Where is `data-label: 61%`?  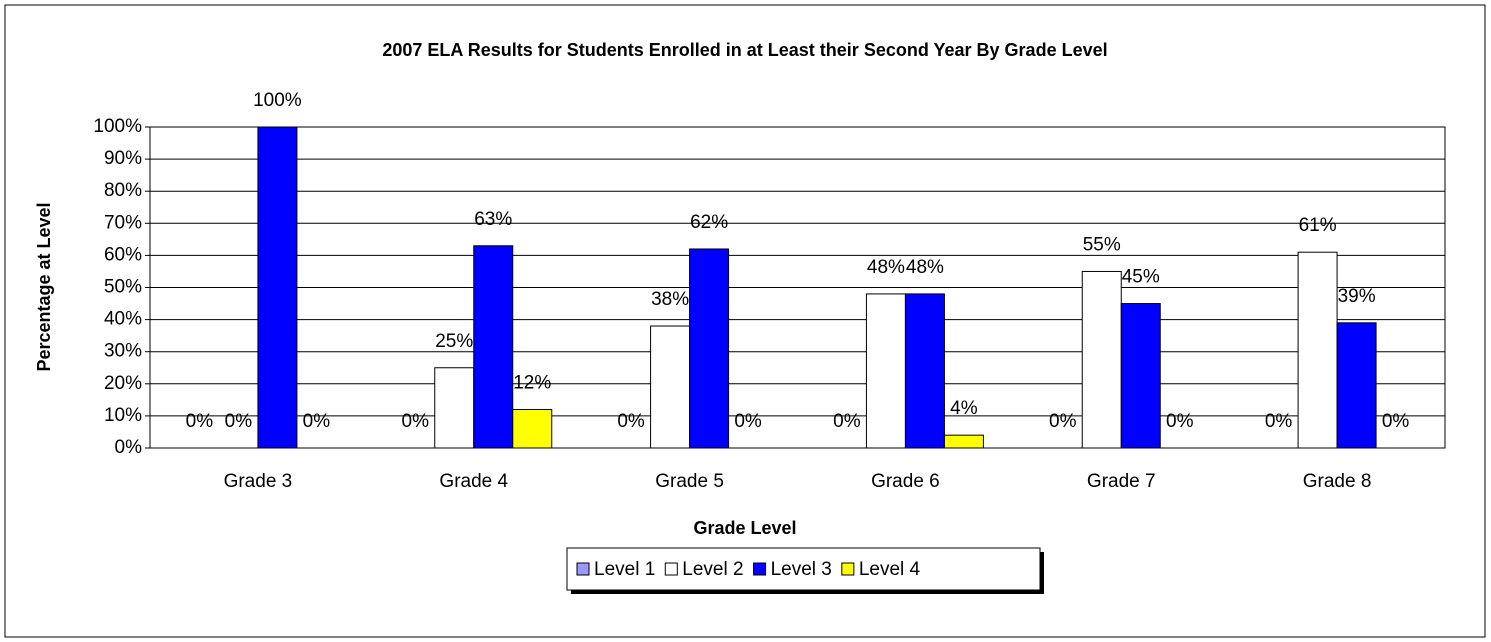
data-label: 61% is located at coordinates (1318, 225).